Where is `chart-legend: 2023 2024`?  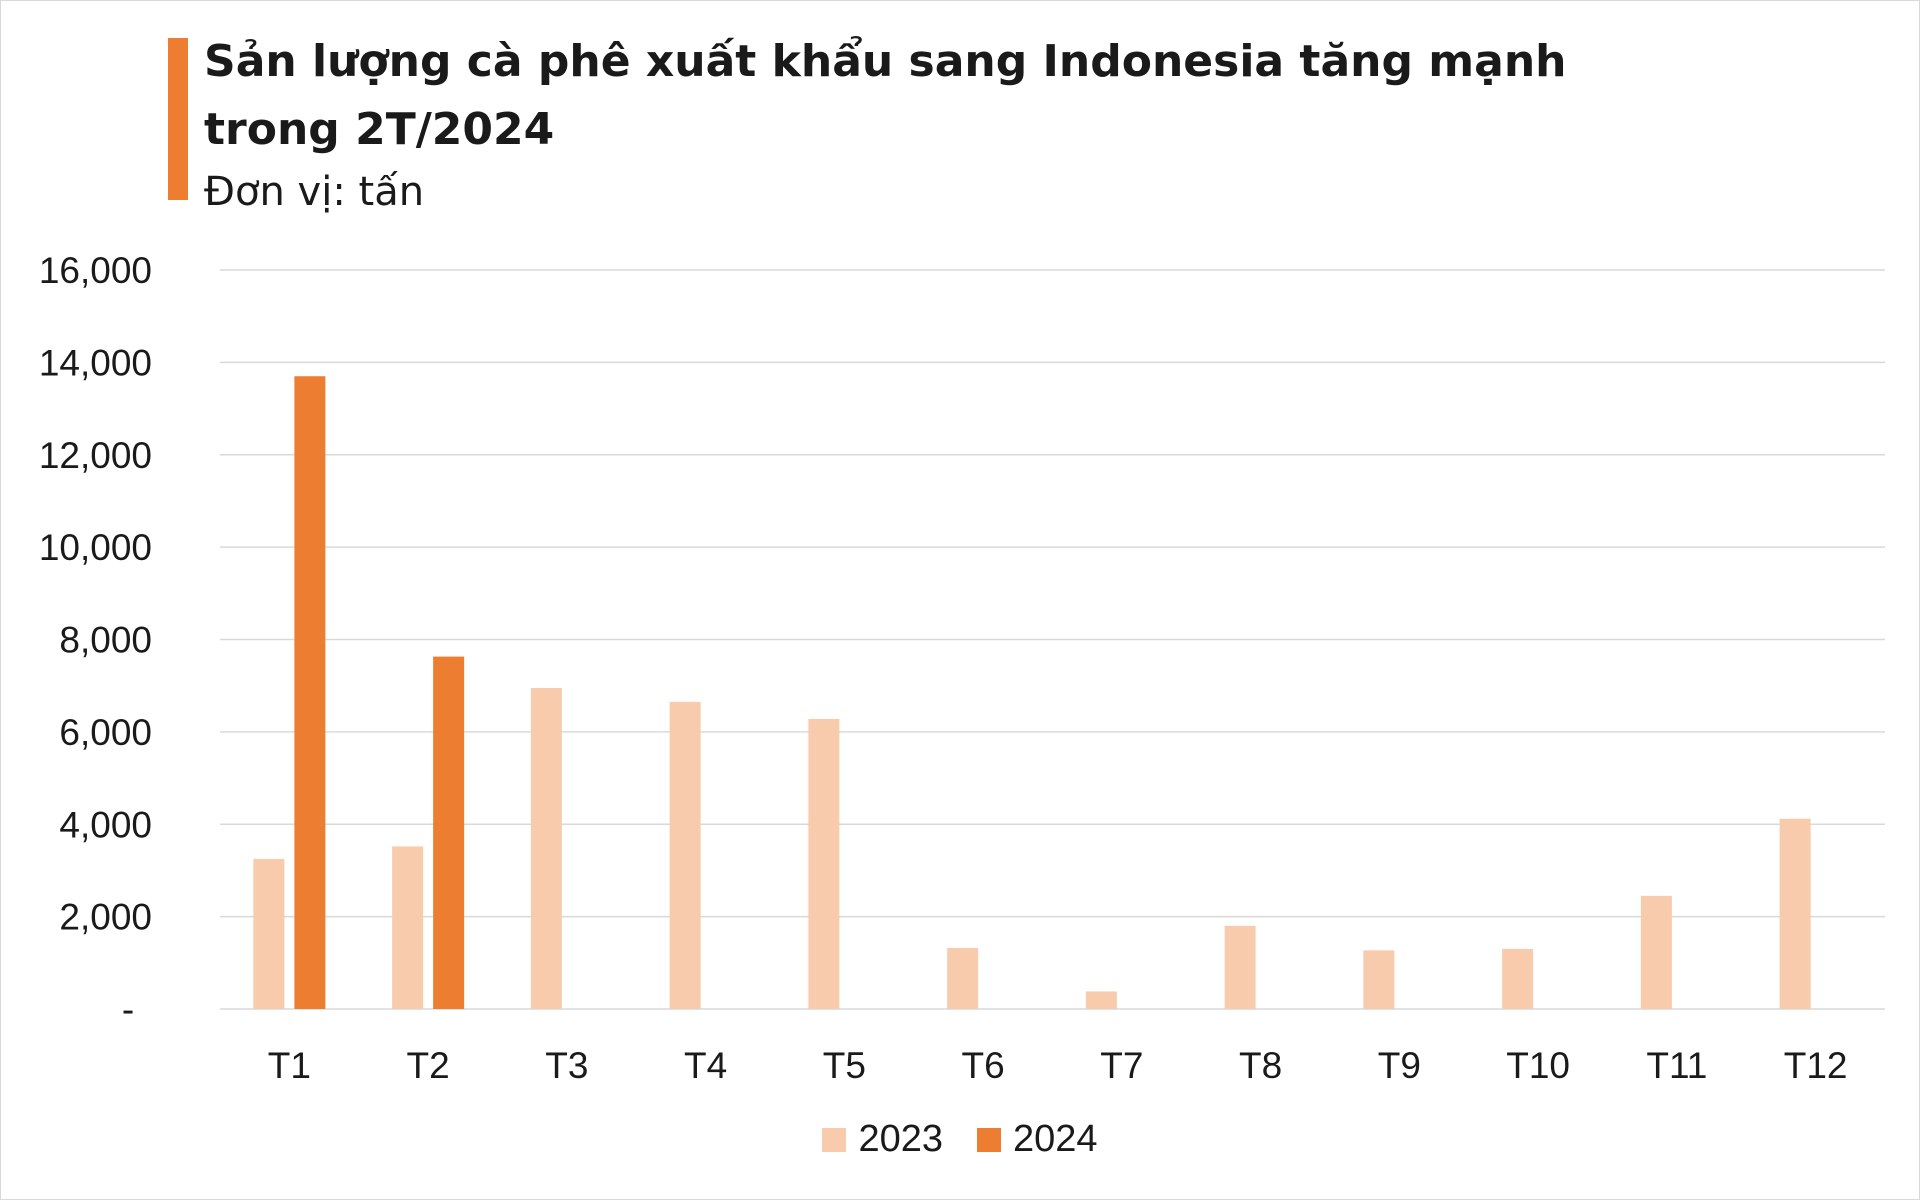
chart-legend: 2023 2024 is located at coordinates (960, 1139).